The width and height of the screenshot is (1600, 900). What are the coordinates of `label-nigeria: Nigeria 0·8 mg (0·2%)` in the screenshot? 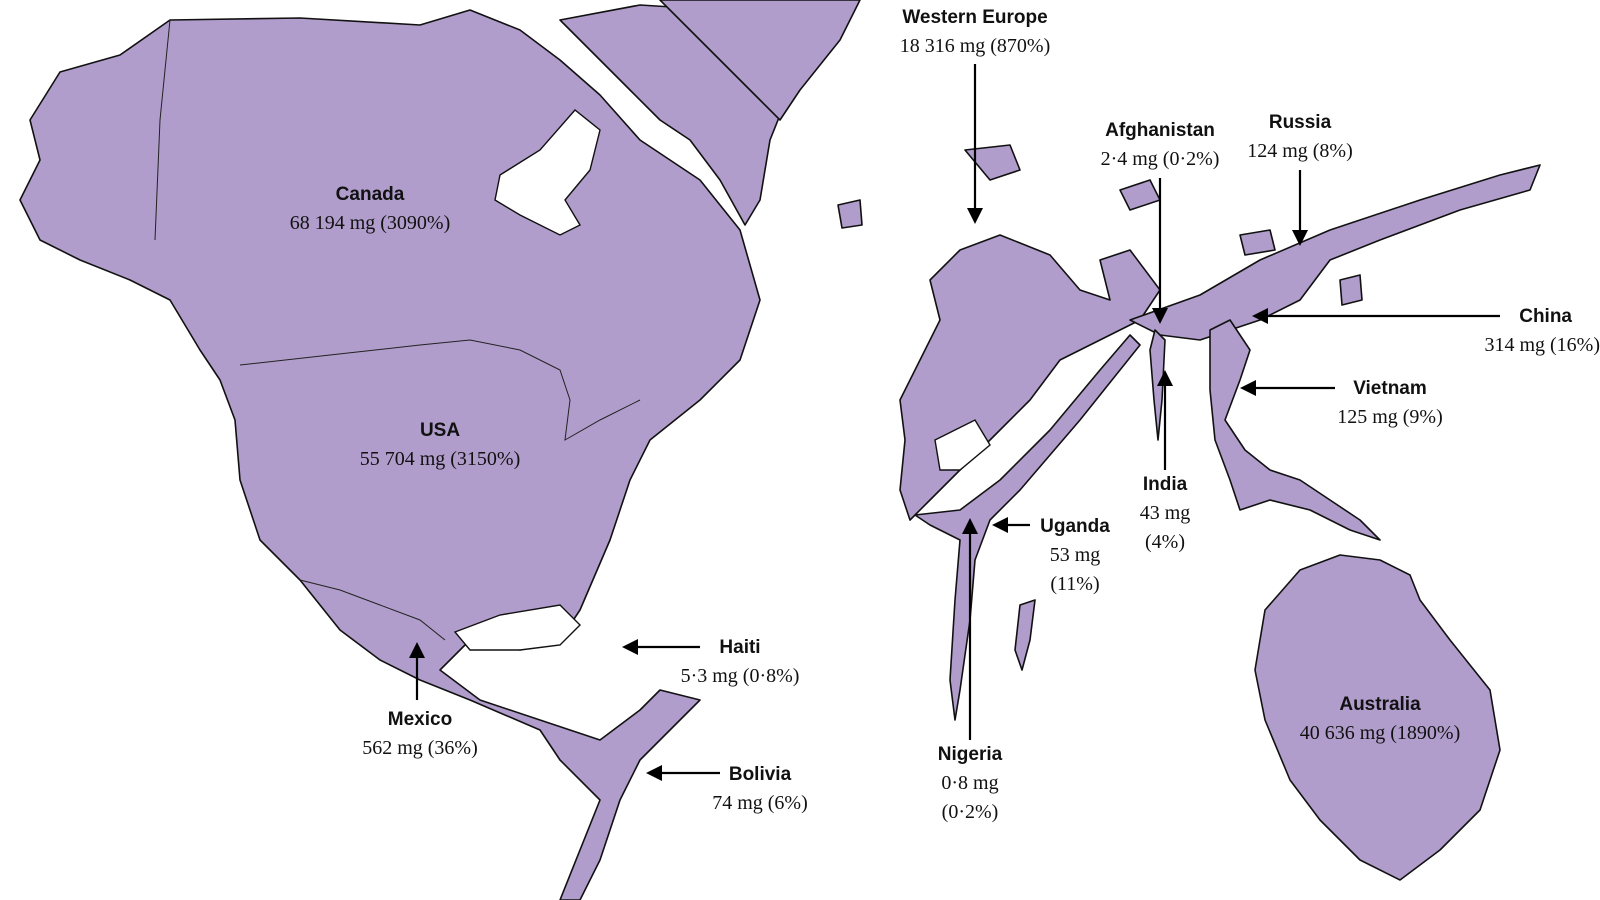 It's located at (970, 783).